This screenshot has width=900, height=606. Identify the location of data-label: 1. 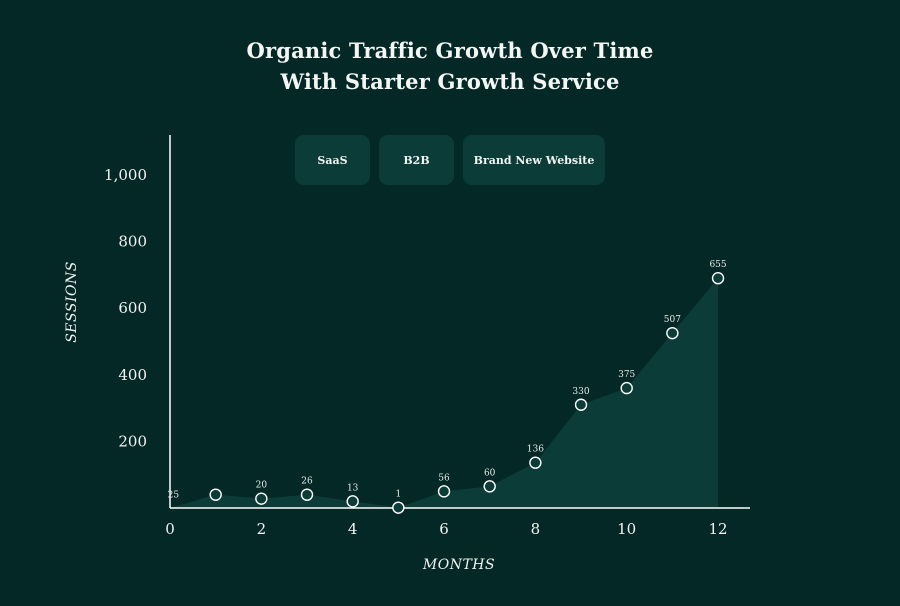
(398, 495).